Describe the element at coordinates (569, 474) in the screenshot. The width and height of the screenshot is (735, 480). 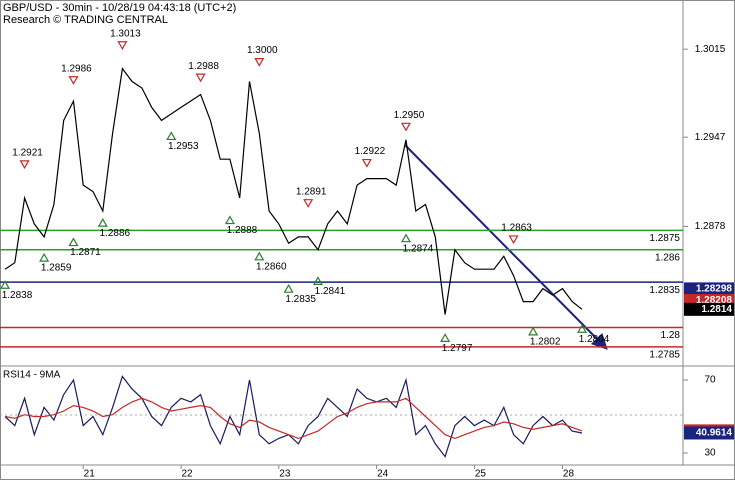
I see `x-tick-label: 28` at that location.